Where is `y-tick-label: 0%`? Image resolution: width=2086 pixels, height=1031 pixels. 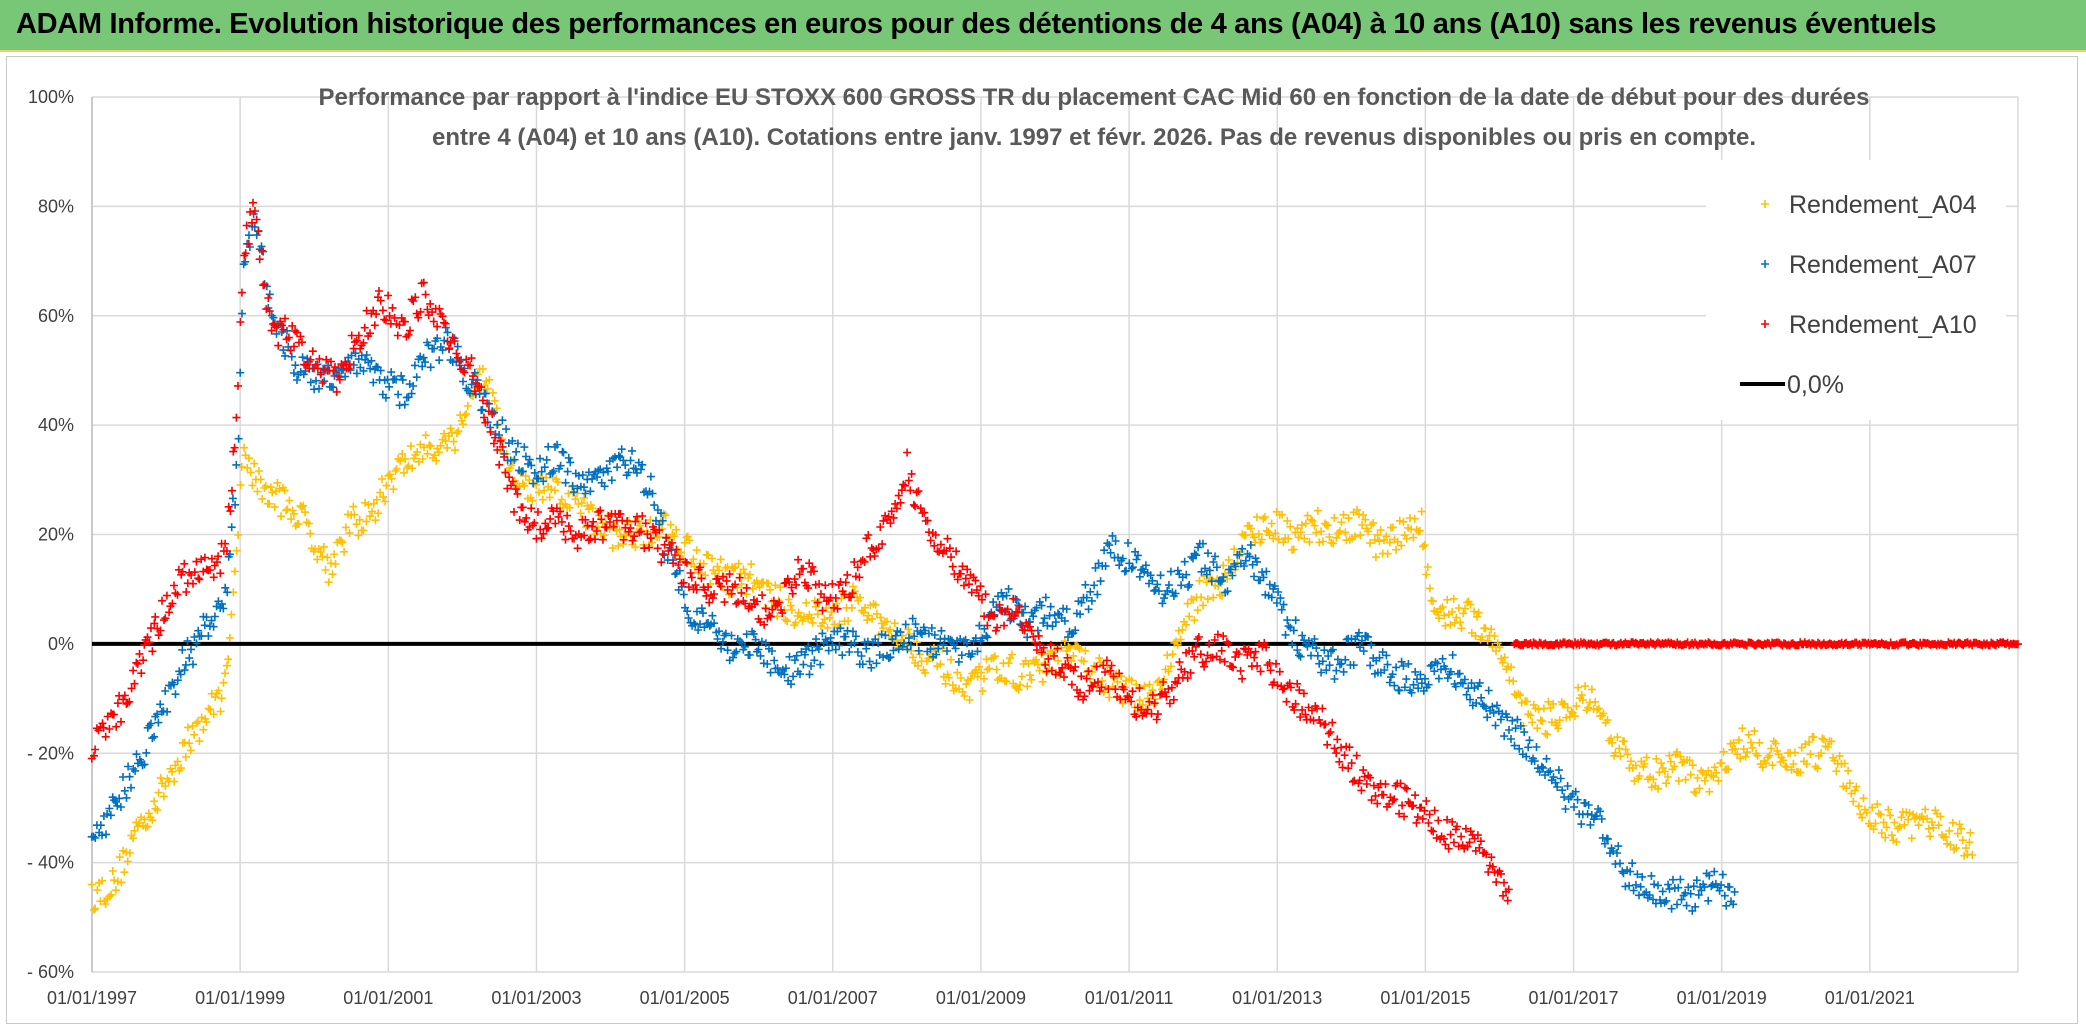
y-tick-label: 0% is located at coordinates (61, 644).